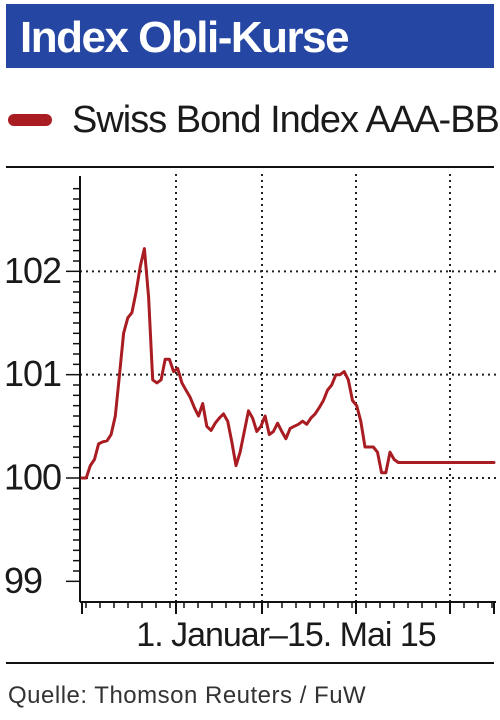  What do you see at coordinates (30, 120) in the screenshot?
I see `legend-swatch` at bounding box center [30, 120].